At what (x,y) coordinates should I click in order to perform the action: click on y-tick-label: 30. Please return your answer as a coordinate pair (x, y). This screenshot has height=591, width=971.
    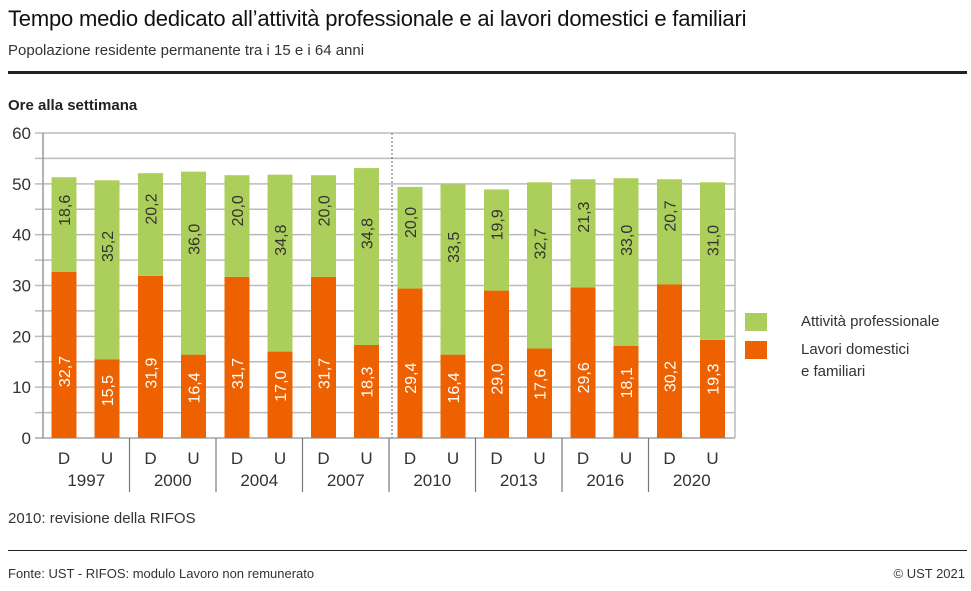
    Looking at the image, I should click on (21, 286).